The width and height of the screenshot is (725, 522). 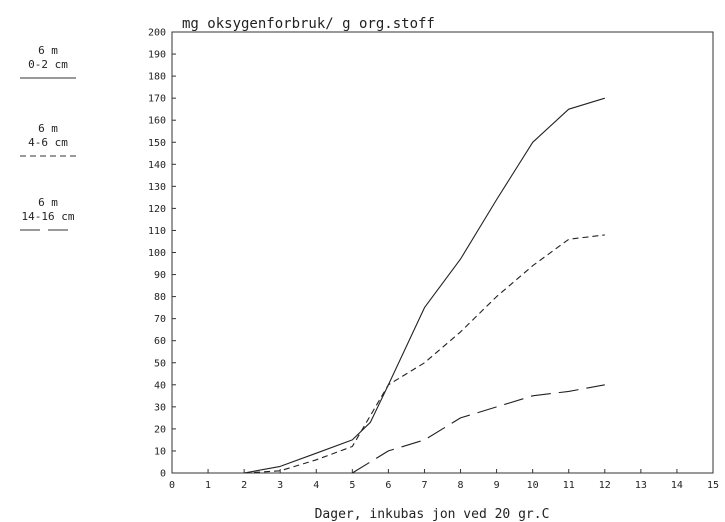 I want to click on y-tick-label: 20, so click(x=160, y=429).